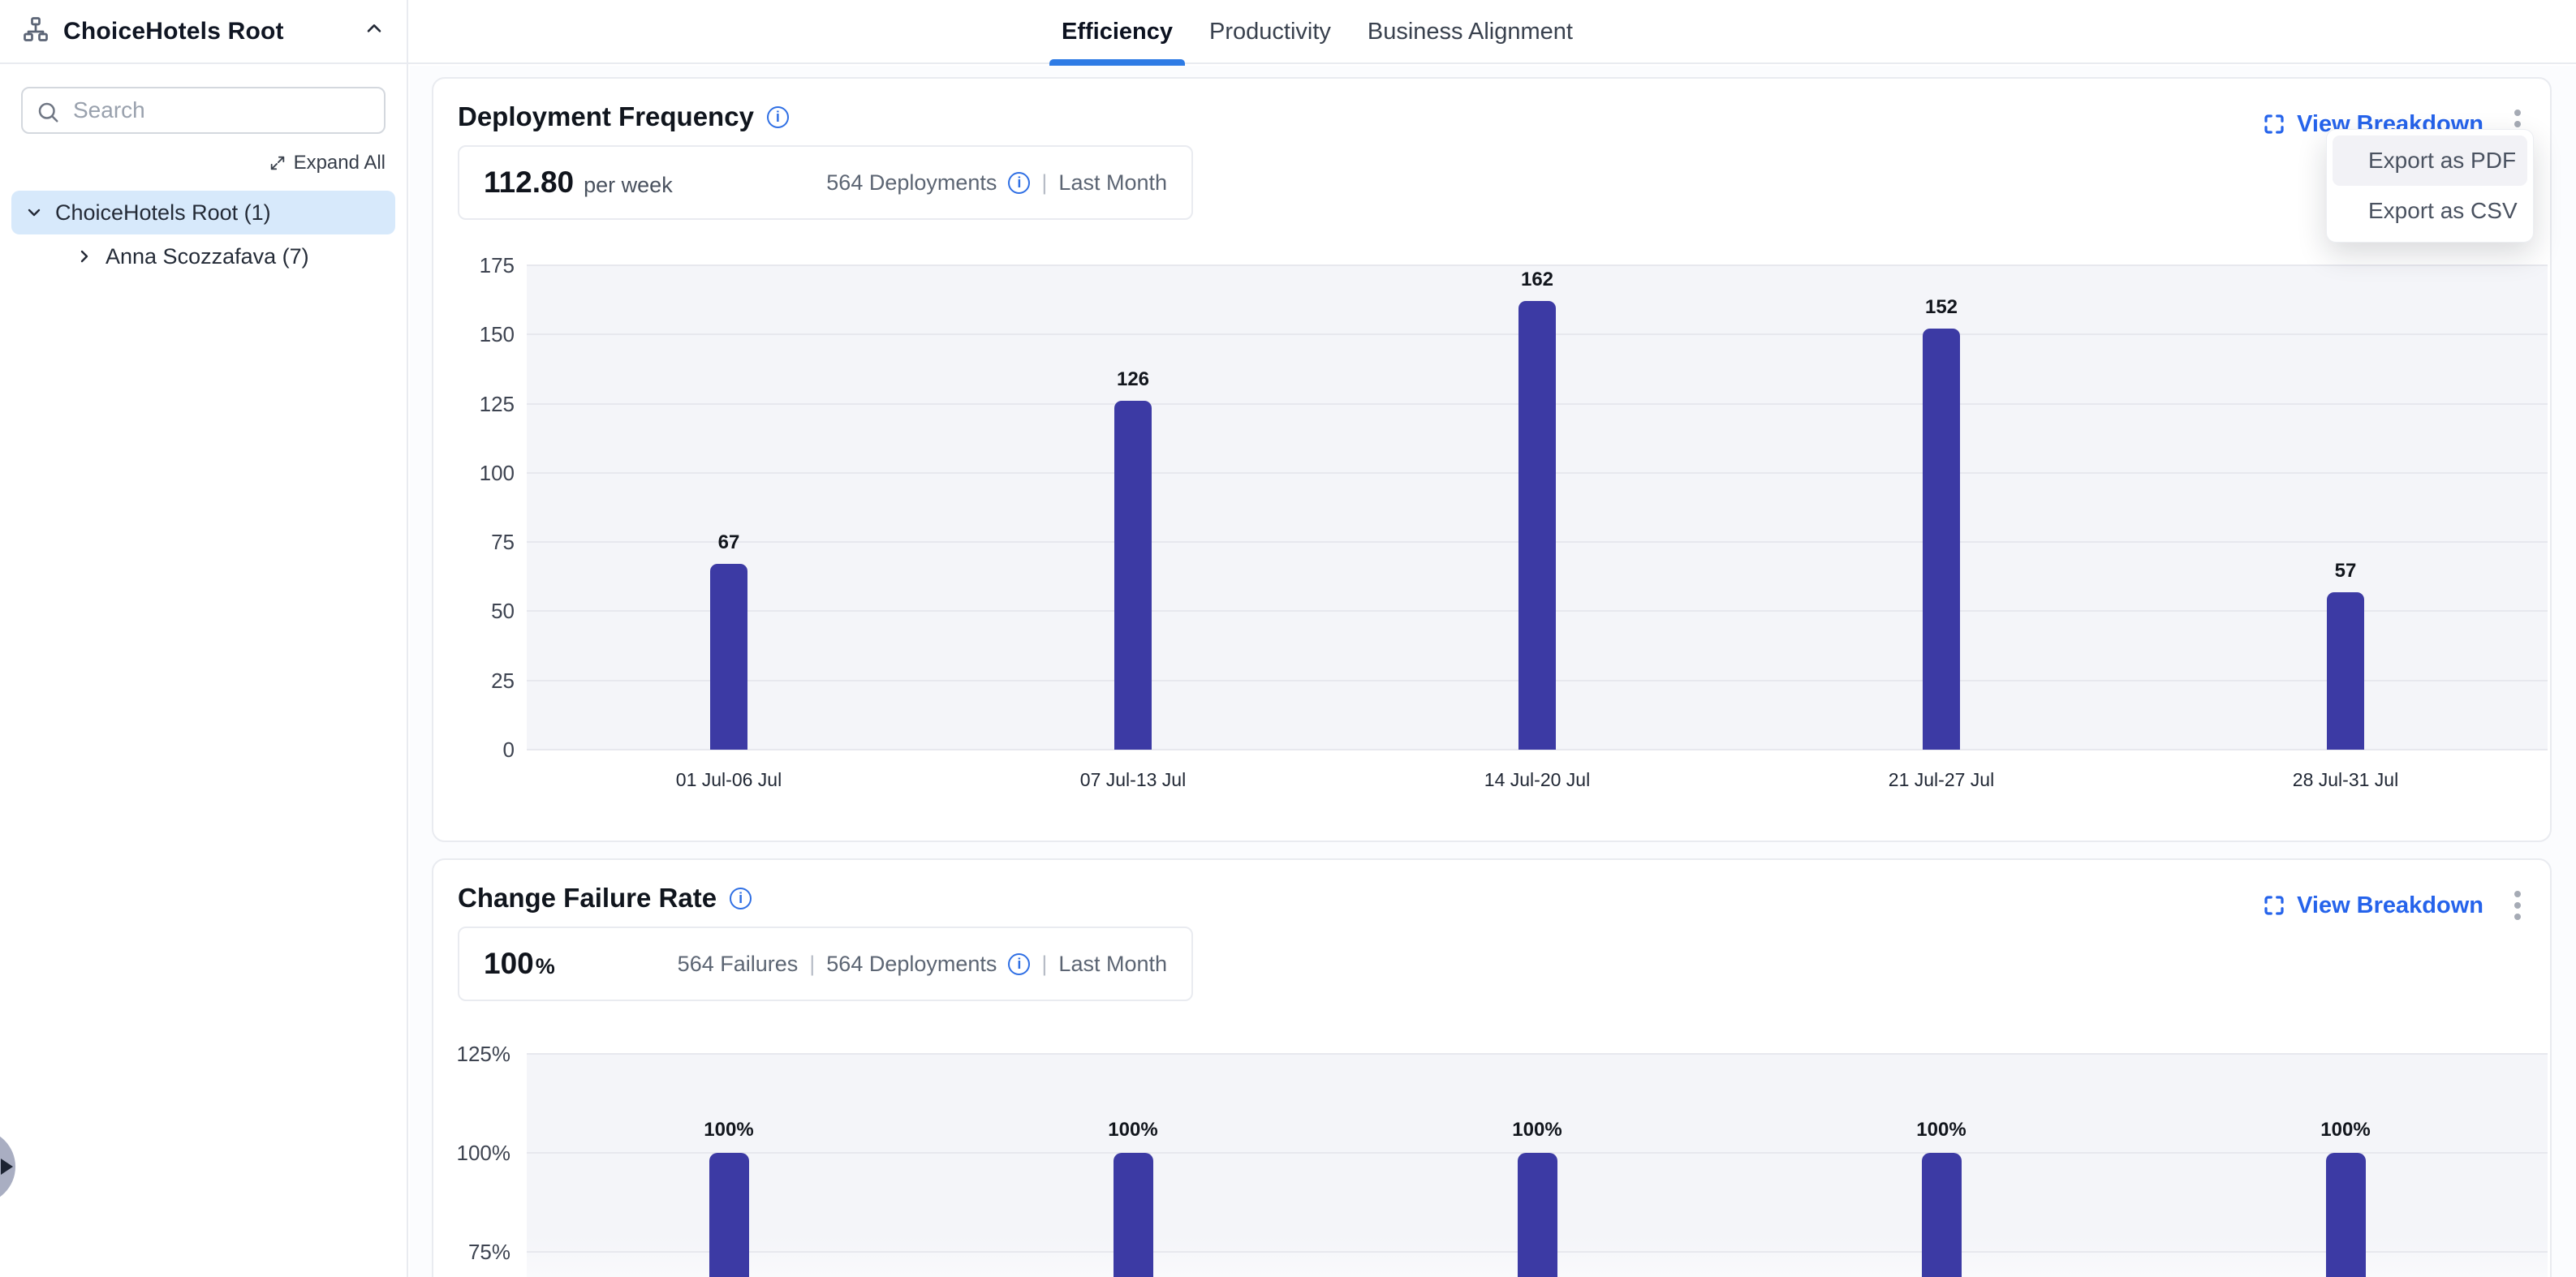  I want to click on tree-node-child: Anna Scozzafava (7), so click(203, 256).